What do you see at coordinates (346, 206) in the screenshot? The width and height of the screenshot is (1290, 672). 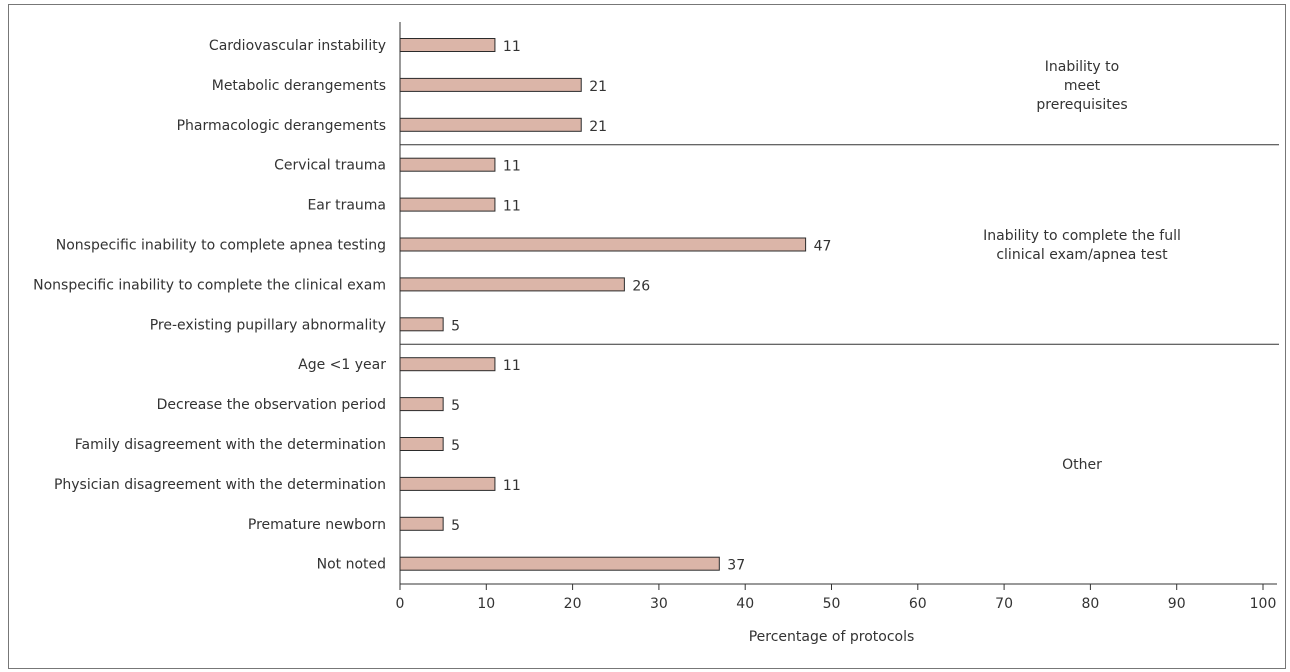 I see `category-label: Ear trauma` at bounding box center [346, 206].